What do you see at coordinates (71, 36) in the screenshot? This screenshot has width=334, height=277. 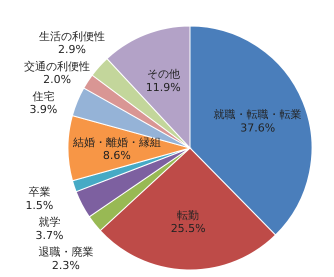 I see `slice-label: 生活の利便性` at bounding box center [71, 36].